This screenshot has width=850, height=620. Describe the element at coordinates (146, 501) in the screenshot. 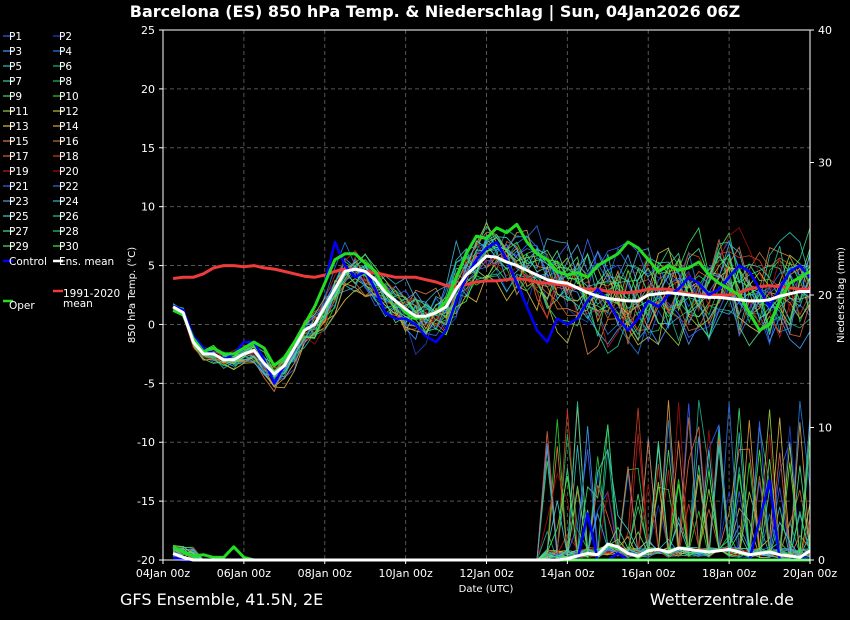

I see `y-tick-label: -15` at that location.